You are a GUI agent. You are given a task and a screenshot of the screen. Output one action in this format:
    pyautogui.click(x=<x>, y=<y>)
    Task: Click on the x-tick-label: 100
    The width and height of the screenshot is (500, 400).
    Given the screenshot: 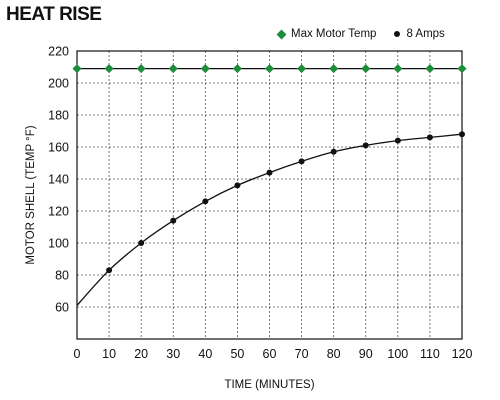 What is the action you would take?
    pyautogui.click(x=397, y=354)
    